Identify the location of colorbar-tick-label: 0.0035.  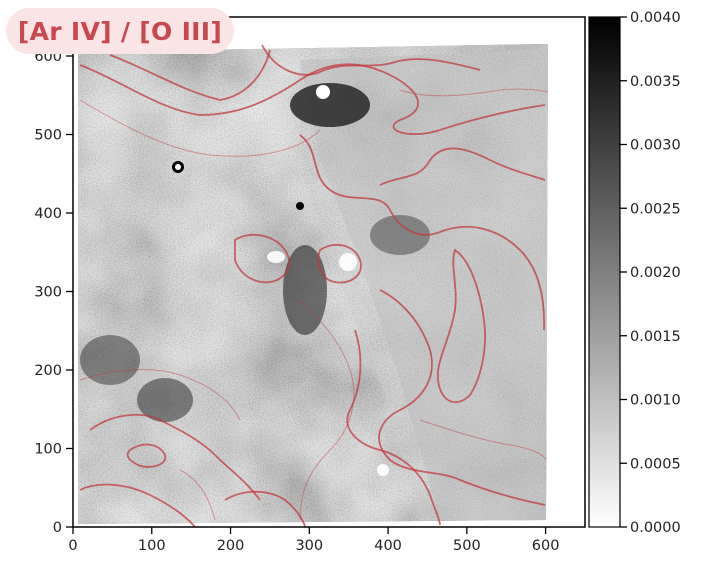
(655, 82).